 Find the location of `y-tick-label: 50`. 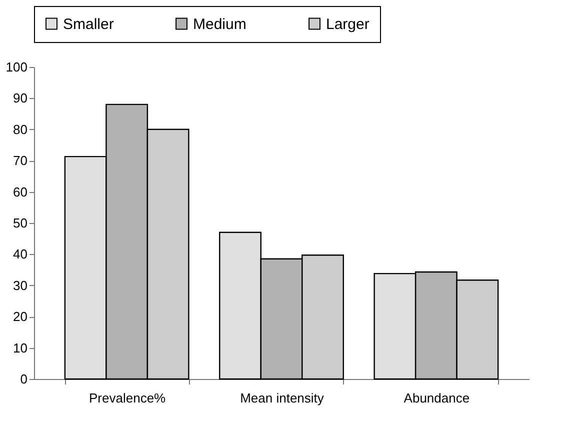

y-tick-label: 50 is located at coordinates (20, 223).